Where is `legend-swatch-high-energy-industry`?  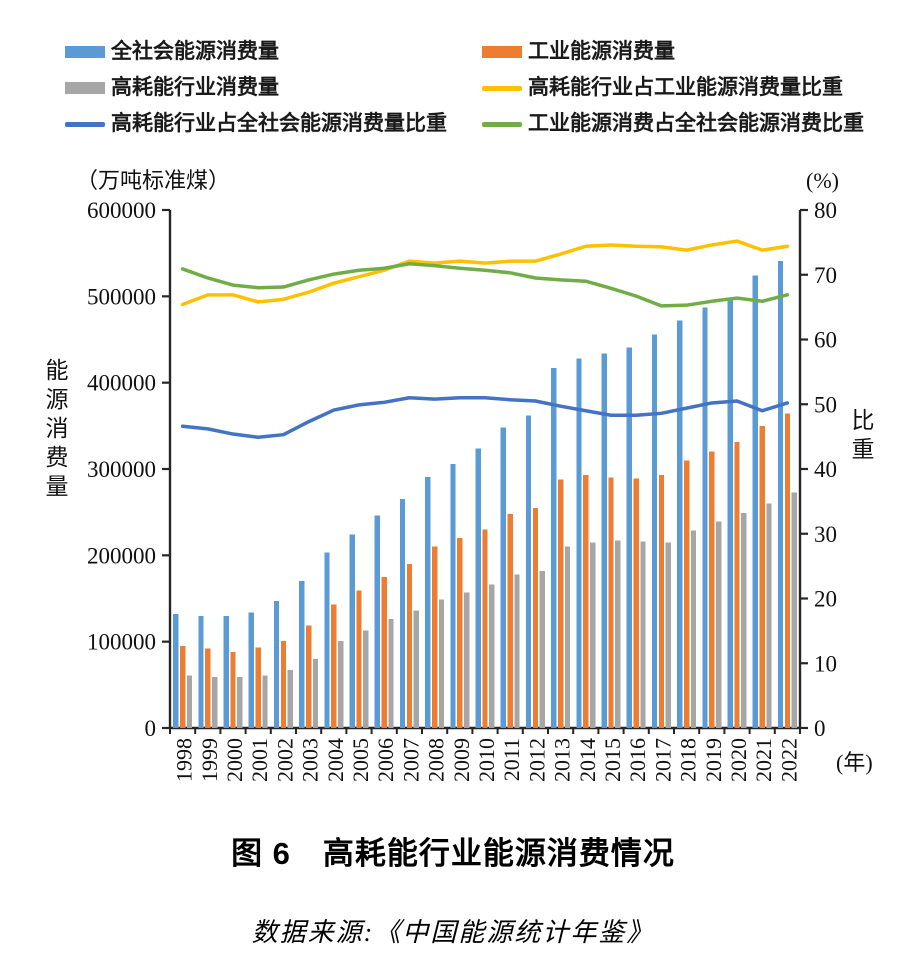
legend-swatch-high-energy-industry is located at coordinates (85, 88).